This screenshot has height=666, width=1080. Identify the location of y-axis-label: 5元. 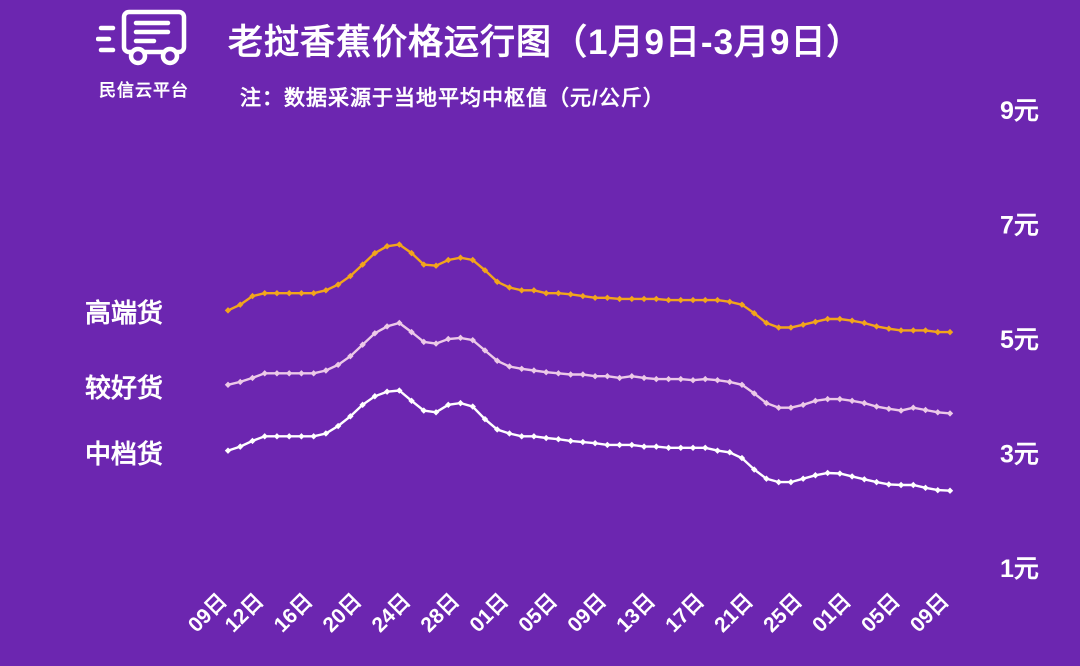
(1019, 340).